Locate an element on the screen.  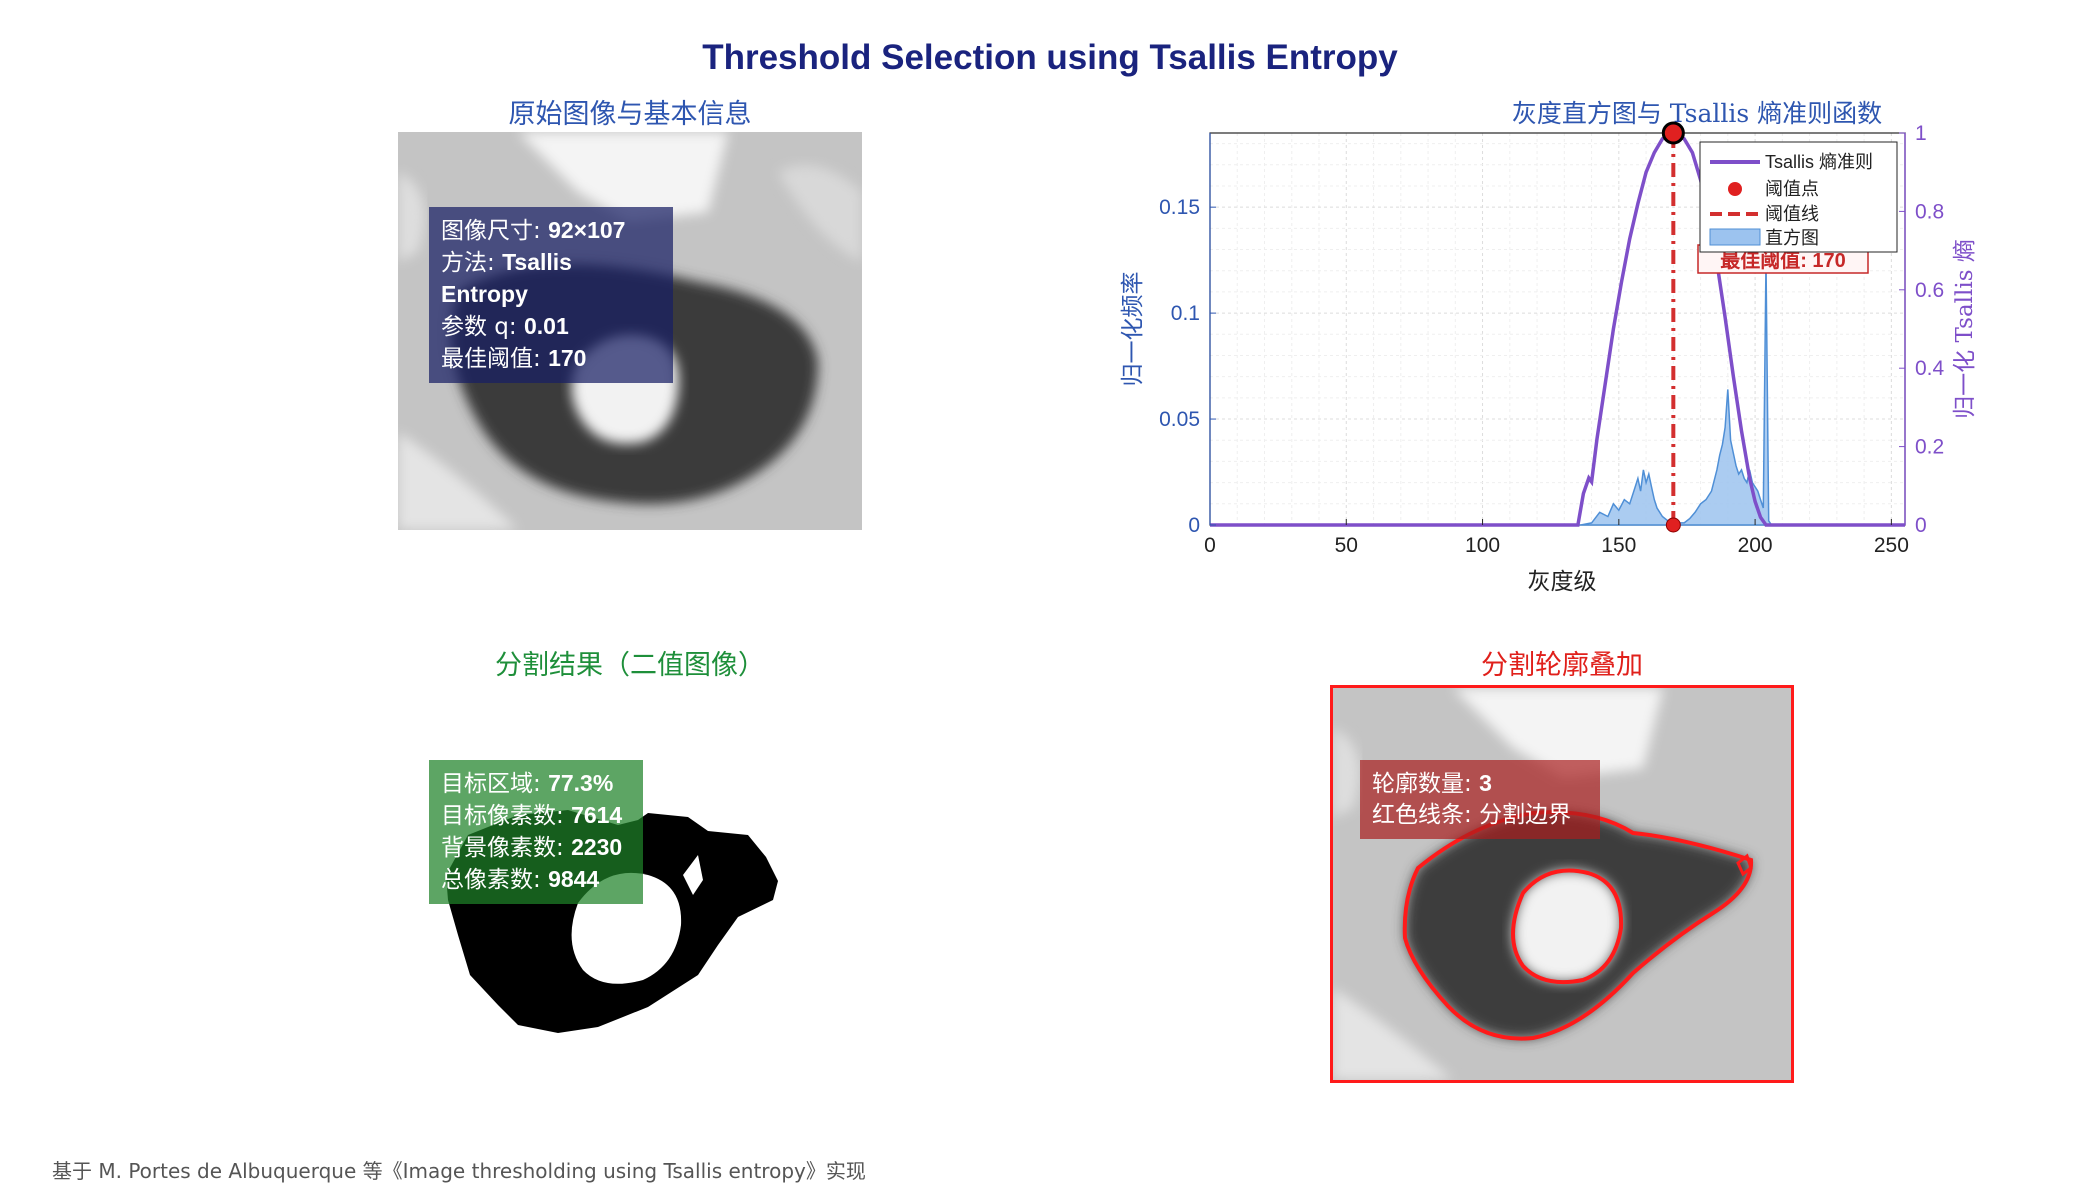
y-axis-label: 归一化频率 is located at coordinates (1133, 329).